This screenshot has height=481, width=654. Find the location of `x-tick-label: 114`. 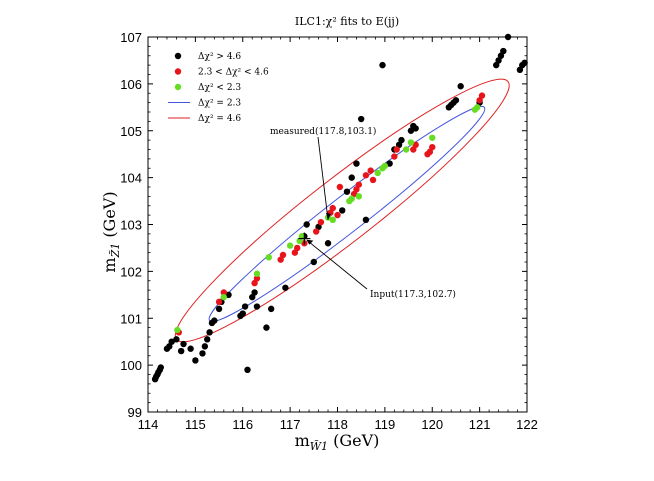

x-tick-label: 114 is located at coordinates (148, 424).